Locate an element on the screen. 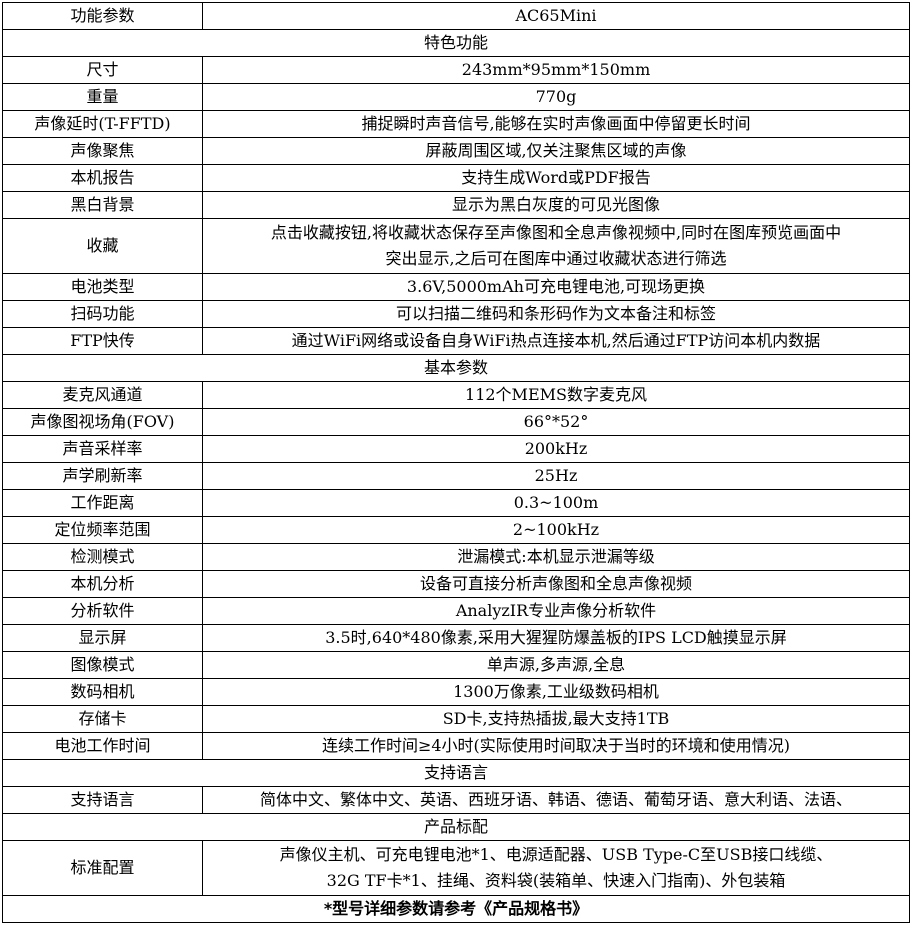 Image resolution: width=911 pixels, height=950 pixels. spec-value: 通过WiFi网络或设备自身WiFi热点连接本机,然后通过FTP访问本机内数据 is located at coordinates (556, 341).